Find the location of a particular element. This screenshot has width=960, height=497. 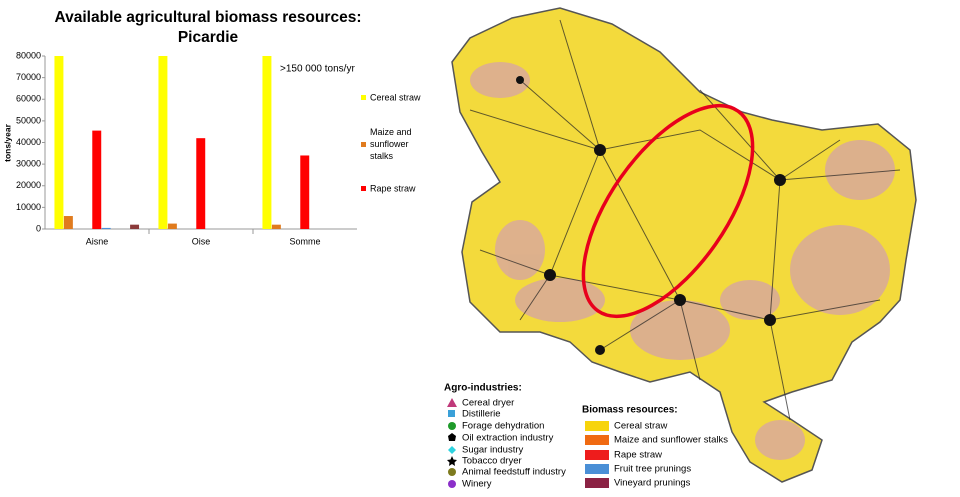

legend-item: Sugar industry is located at coordinates (493, 450).